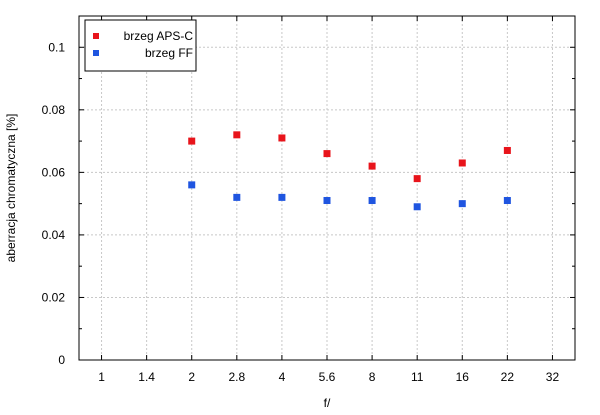 Image resolution: width=600 pixels, height=415 pixels. What do you see at coordinates (236, 377) in the screenshot?
I see `x-tick-label: 2.8` at bounding box center [236, 377].